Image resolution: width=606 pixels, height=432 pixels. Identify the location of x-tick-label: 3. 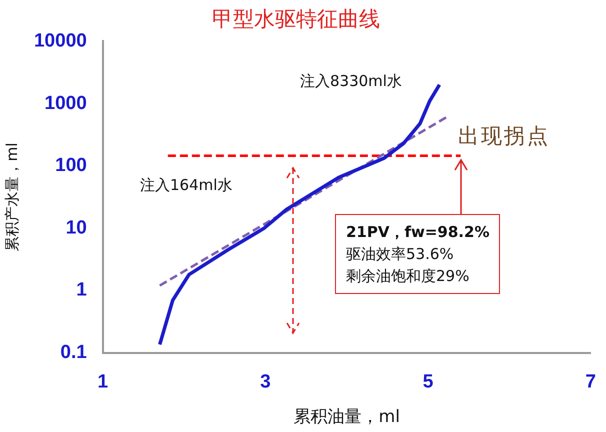
(265, 381).